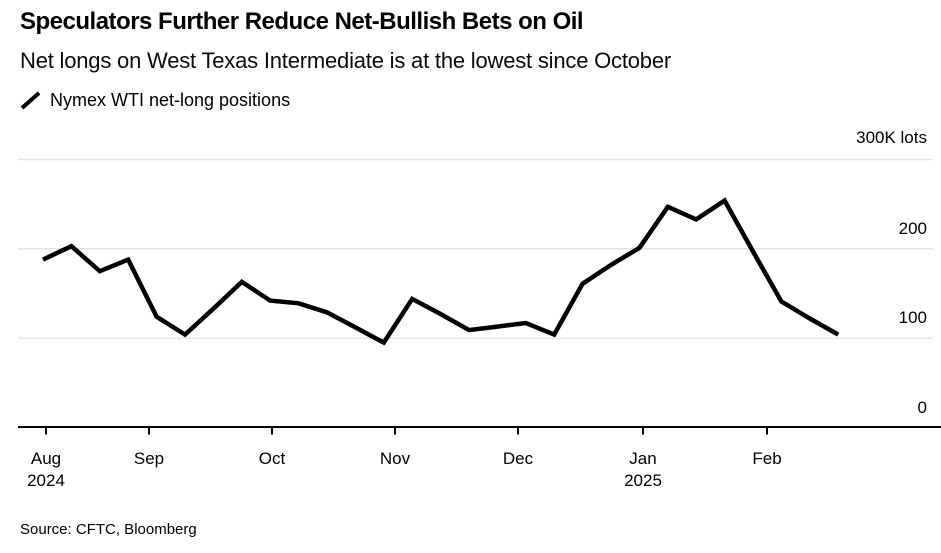 The height and width of the screenshot is (553, 941). What do you see at coordinates (518, 458) in the screenshot?
I see `x-axis-label-dec: Dec` at bounding box center [518, 458].